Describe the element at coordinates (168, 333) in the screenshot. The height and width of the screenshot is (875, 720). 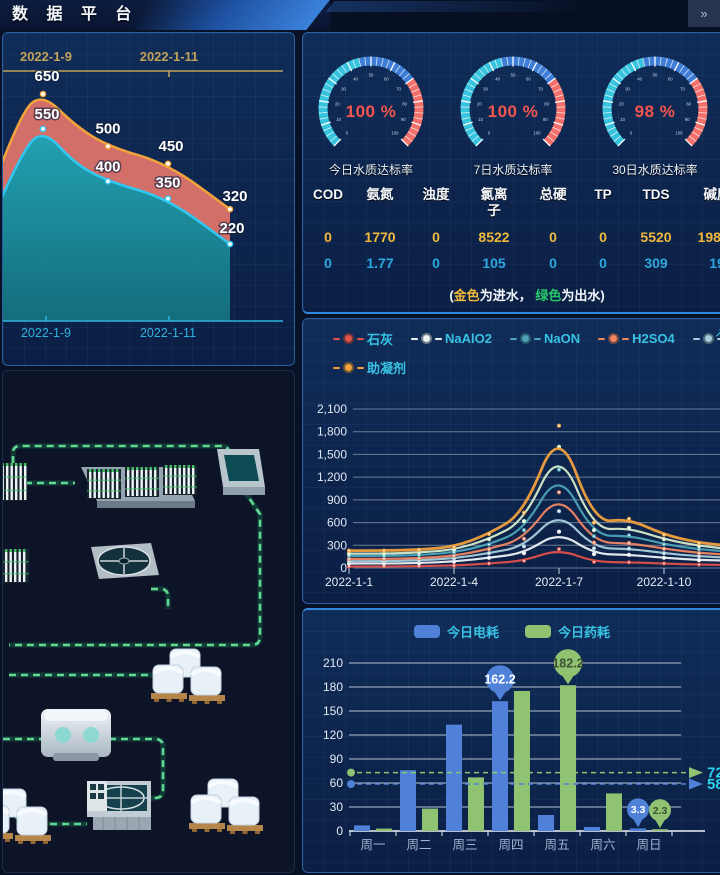
I see `svg-text: 2022-1-11` at that location.